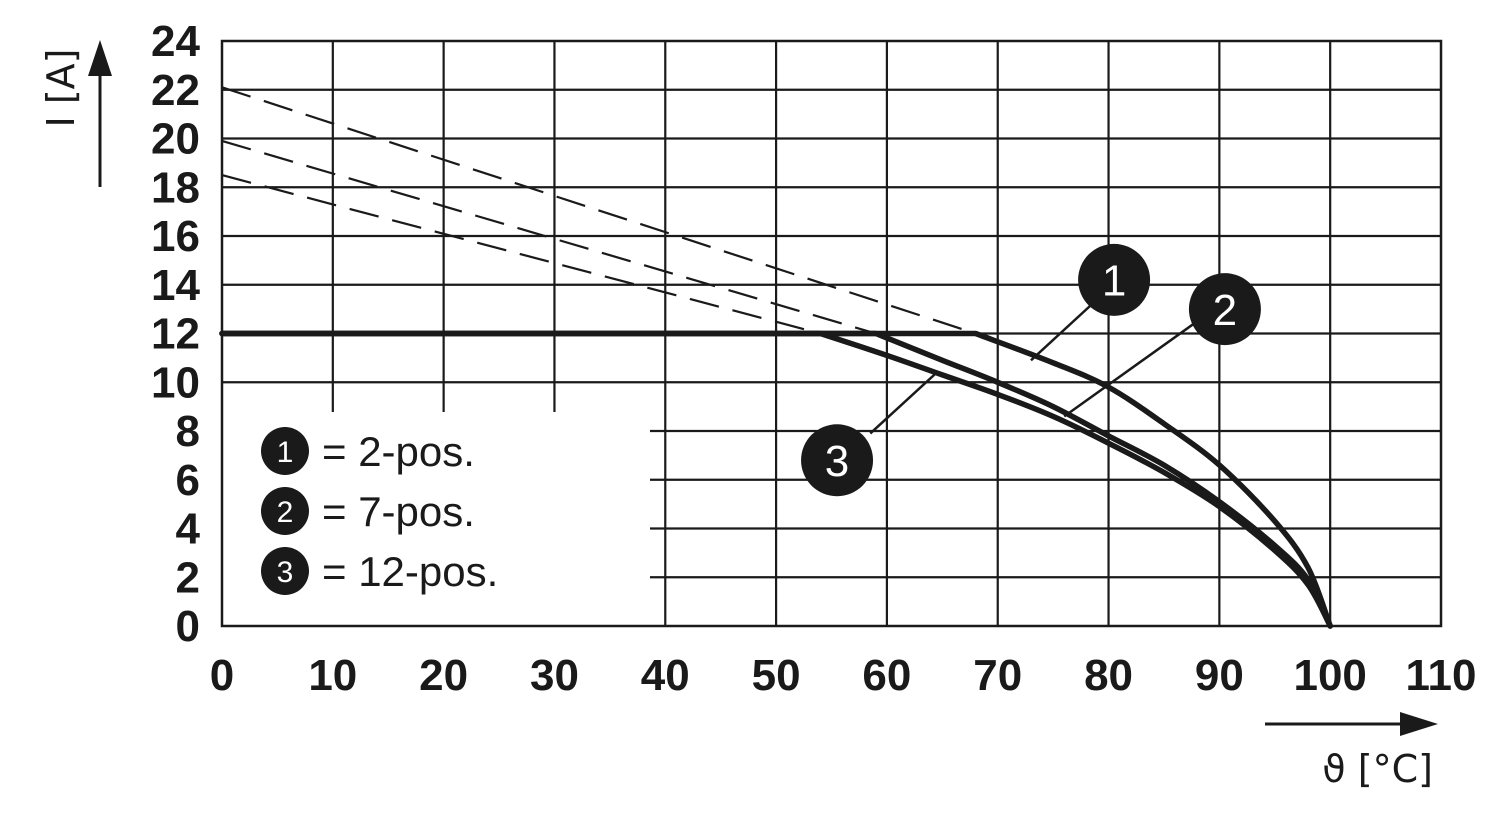 The width and height of the screenshot is (1500, 821). I want to click on legend: 1 = 2-pos. 2 = 7-pos. 3 = 12-pos., so click(438, 517).